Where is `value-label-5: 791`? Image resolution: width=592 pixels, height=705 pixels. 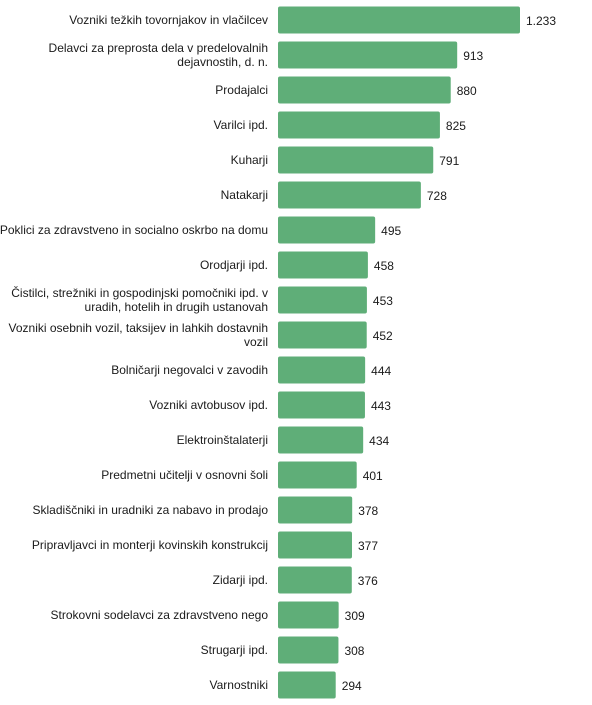 value-label-5: 791 is located at coordinates (449, 161).